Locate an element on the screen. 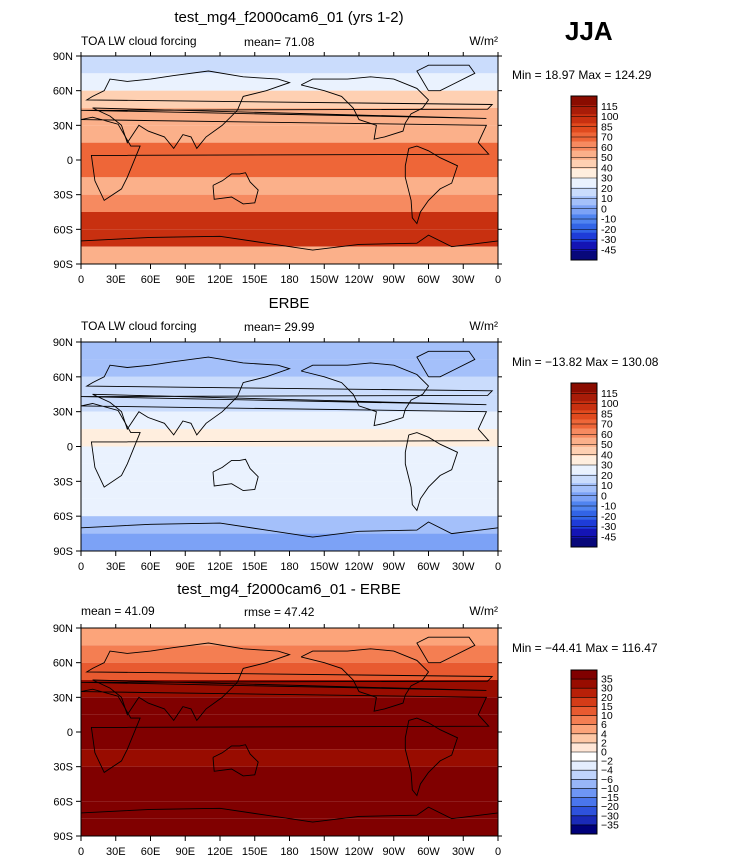 The image size is (732, 865). colorbar-label: −2 is located at coordinates (607, 762).